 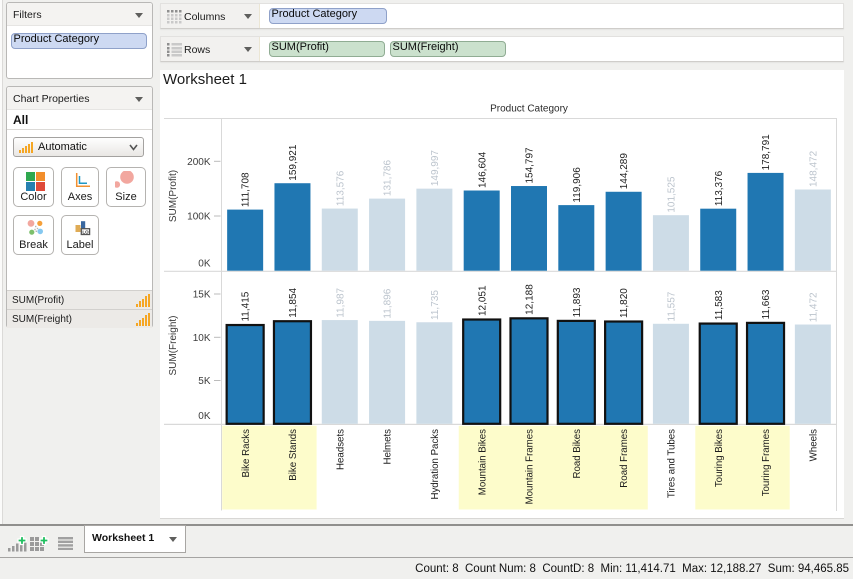 What do you see at coordinates (482, 462) in the screenshot?
I see `svg-text: Mountain Bikes` at bounding box center [482, 462].